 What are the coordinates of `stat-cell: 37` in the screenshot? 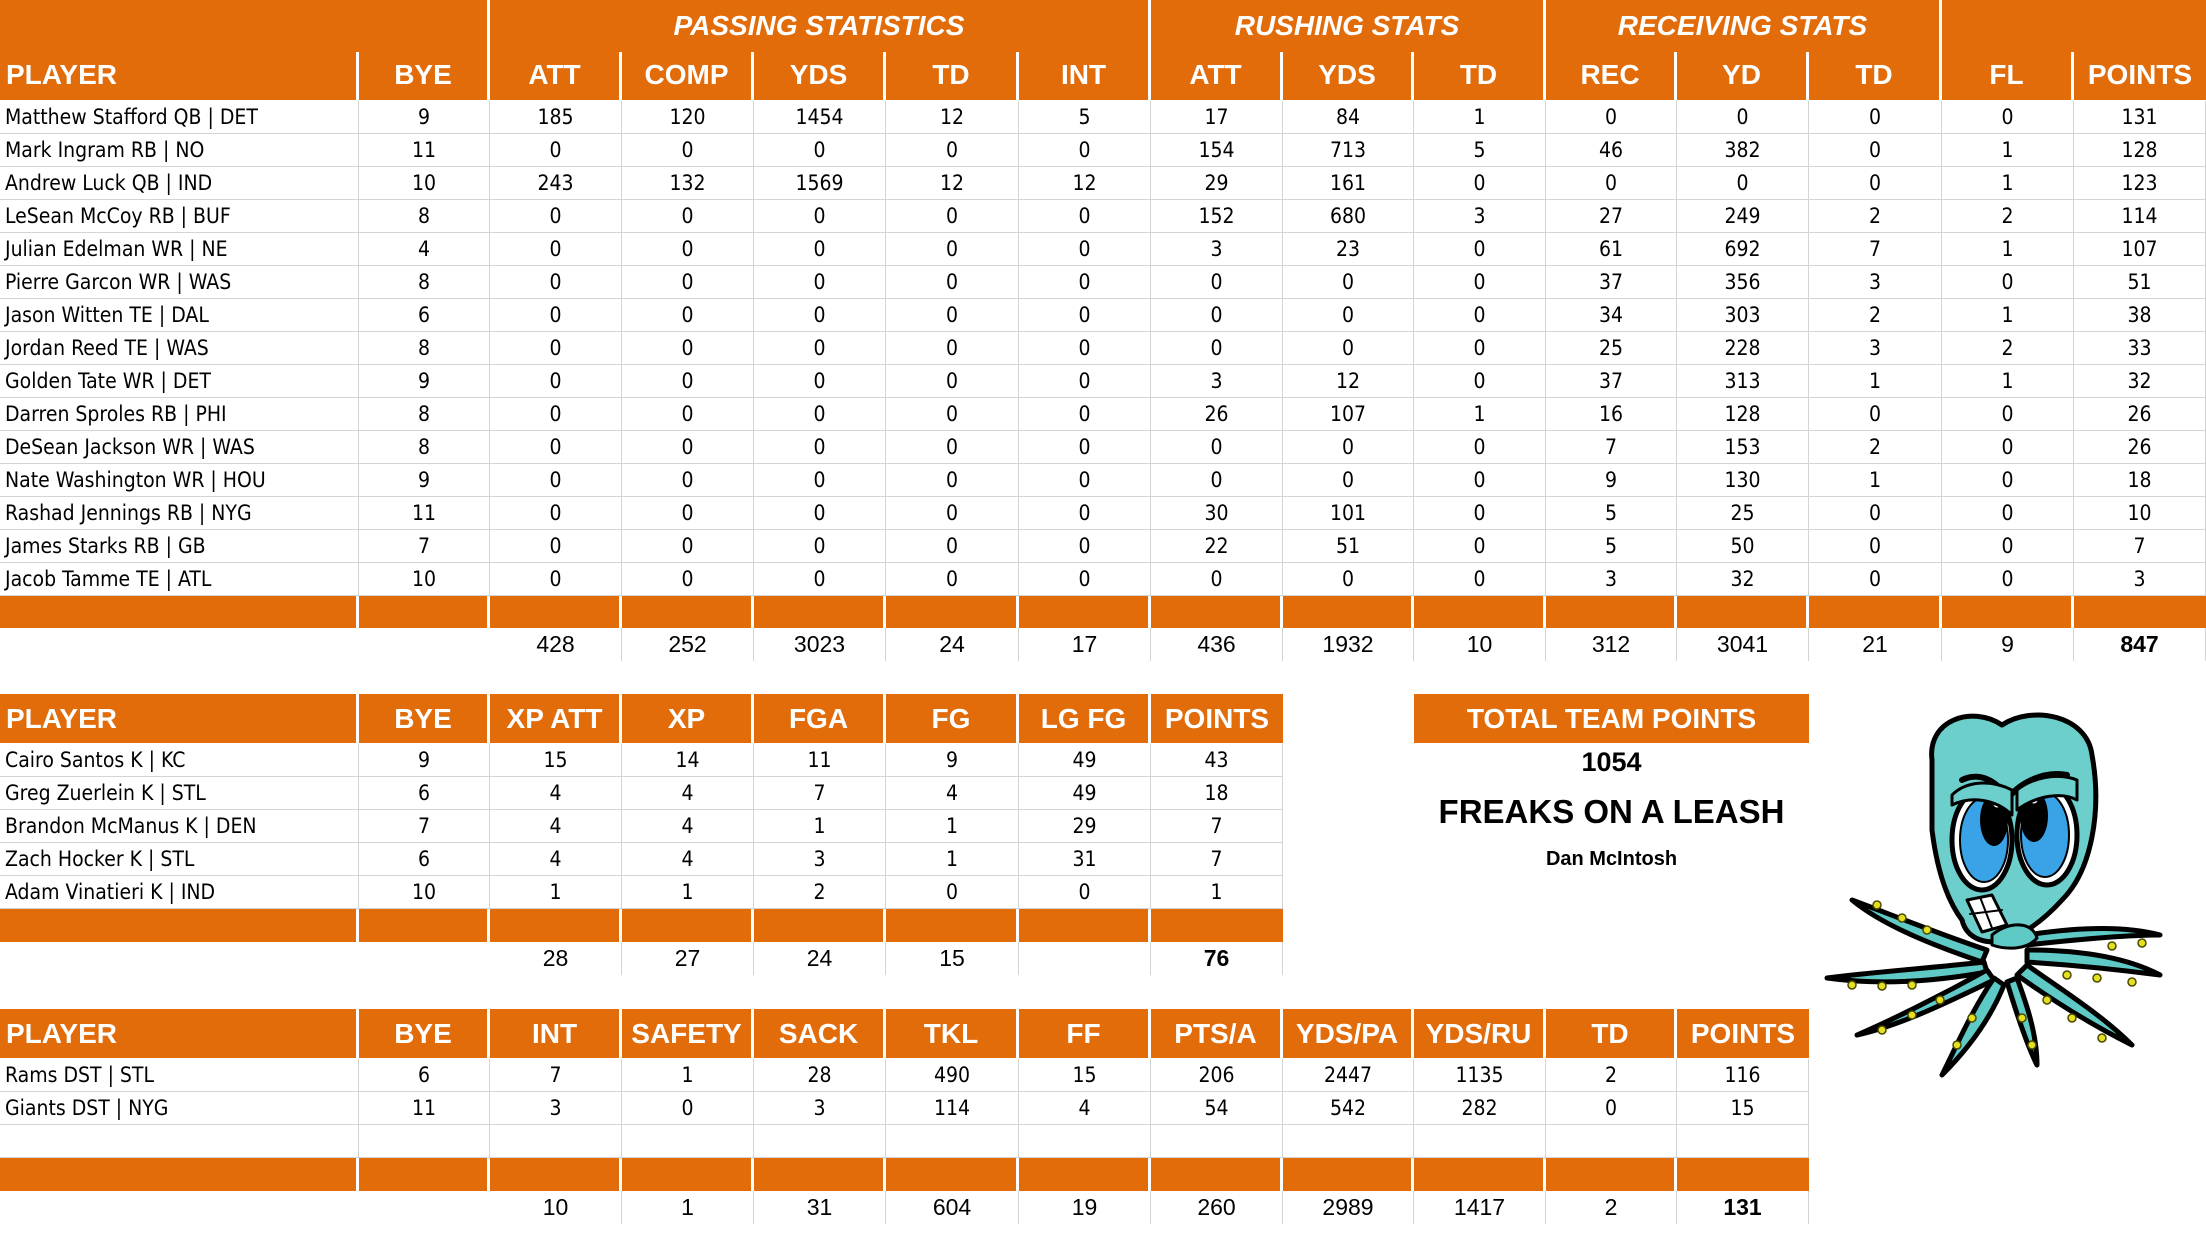 It's located at (1611, 282).